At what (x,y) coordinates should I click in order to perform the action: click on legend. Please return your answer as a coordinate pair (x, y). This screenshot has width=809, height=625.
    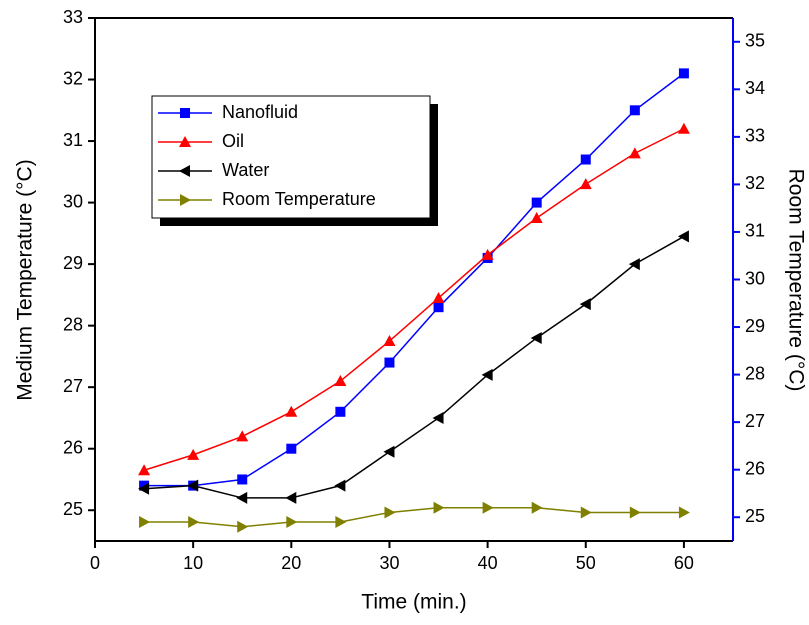
    Looking at the image, I should click on (291, 157).